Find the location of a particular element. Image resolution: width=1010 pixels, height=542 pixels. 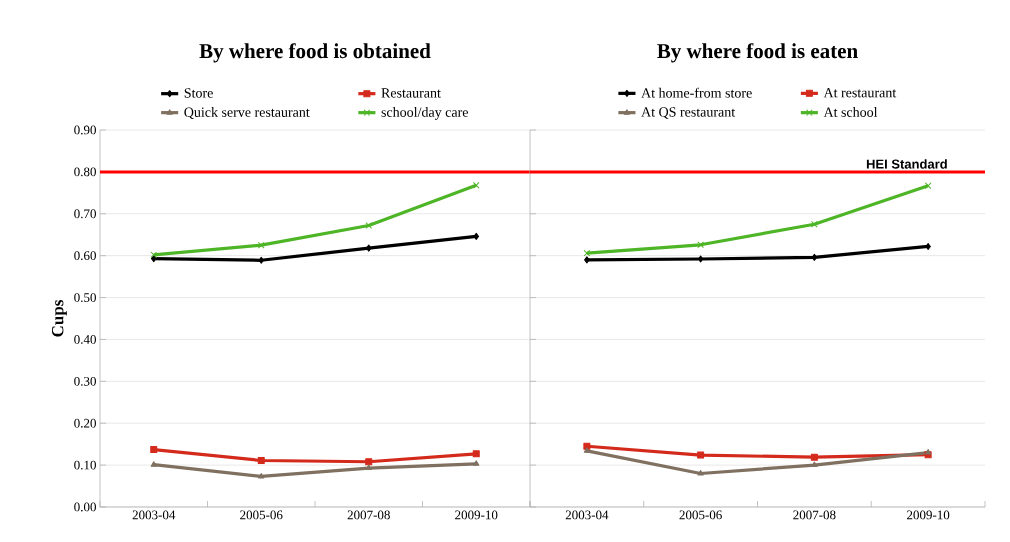

legend-label: At home-from store is located at coordinates (696, 92).